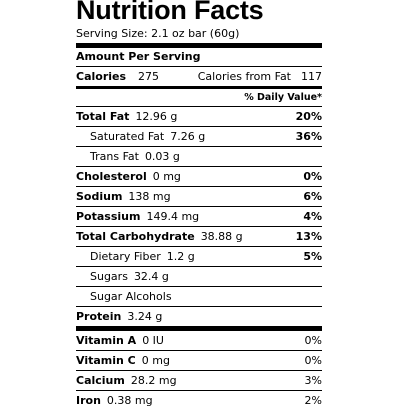 The width and height of the screenshot is (400, 410). Describe the element at coordinates (313, 380) in the screenshot. I see `vitamin-daily-value: 3%` at that location.